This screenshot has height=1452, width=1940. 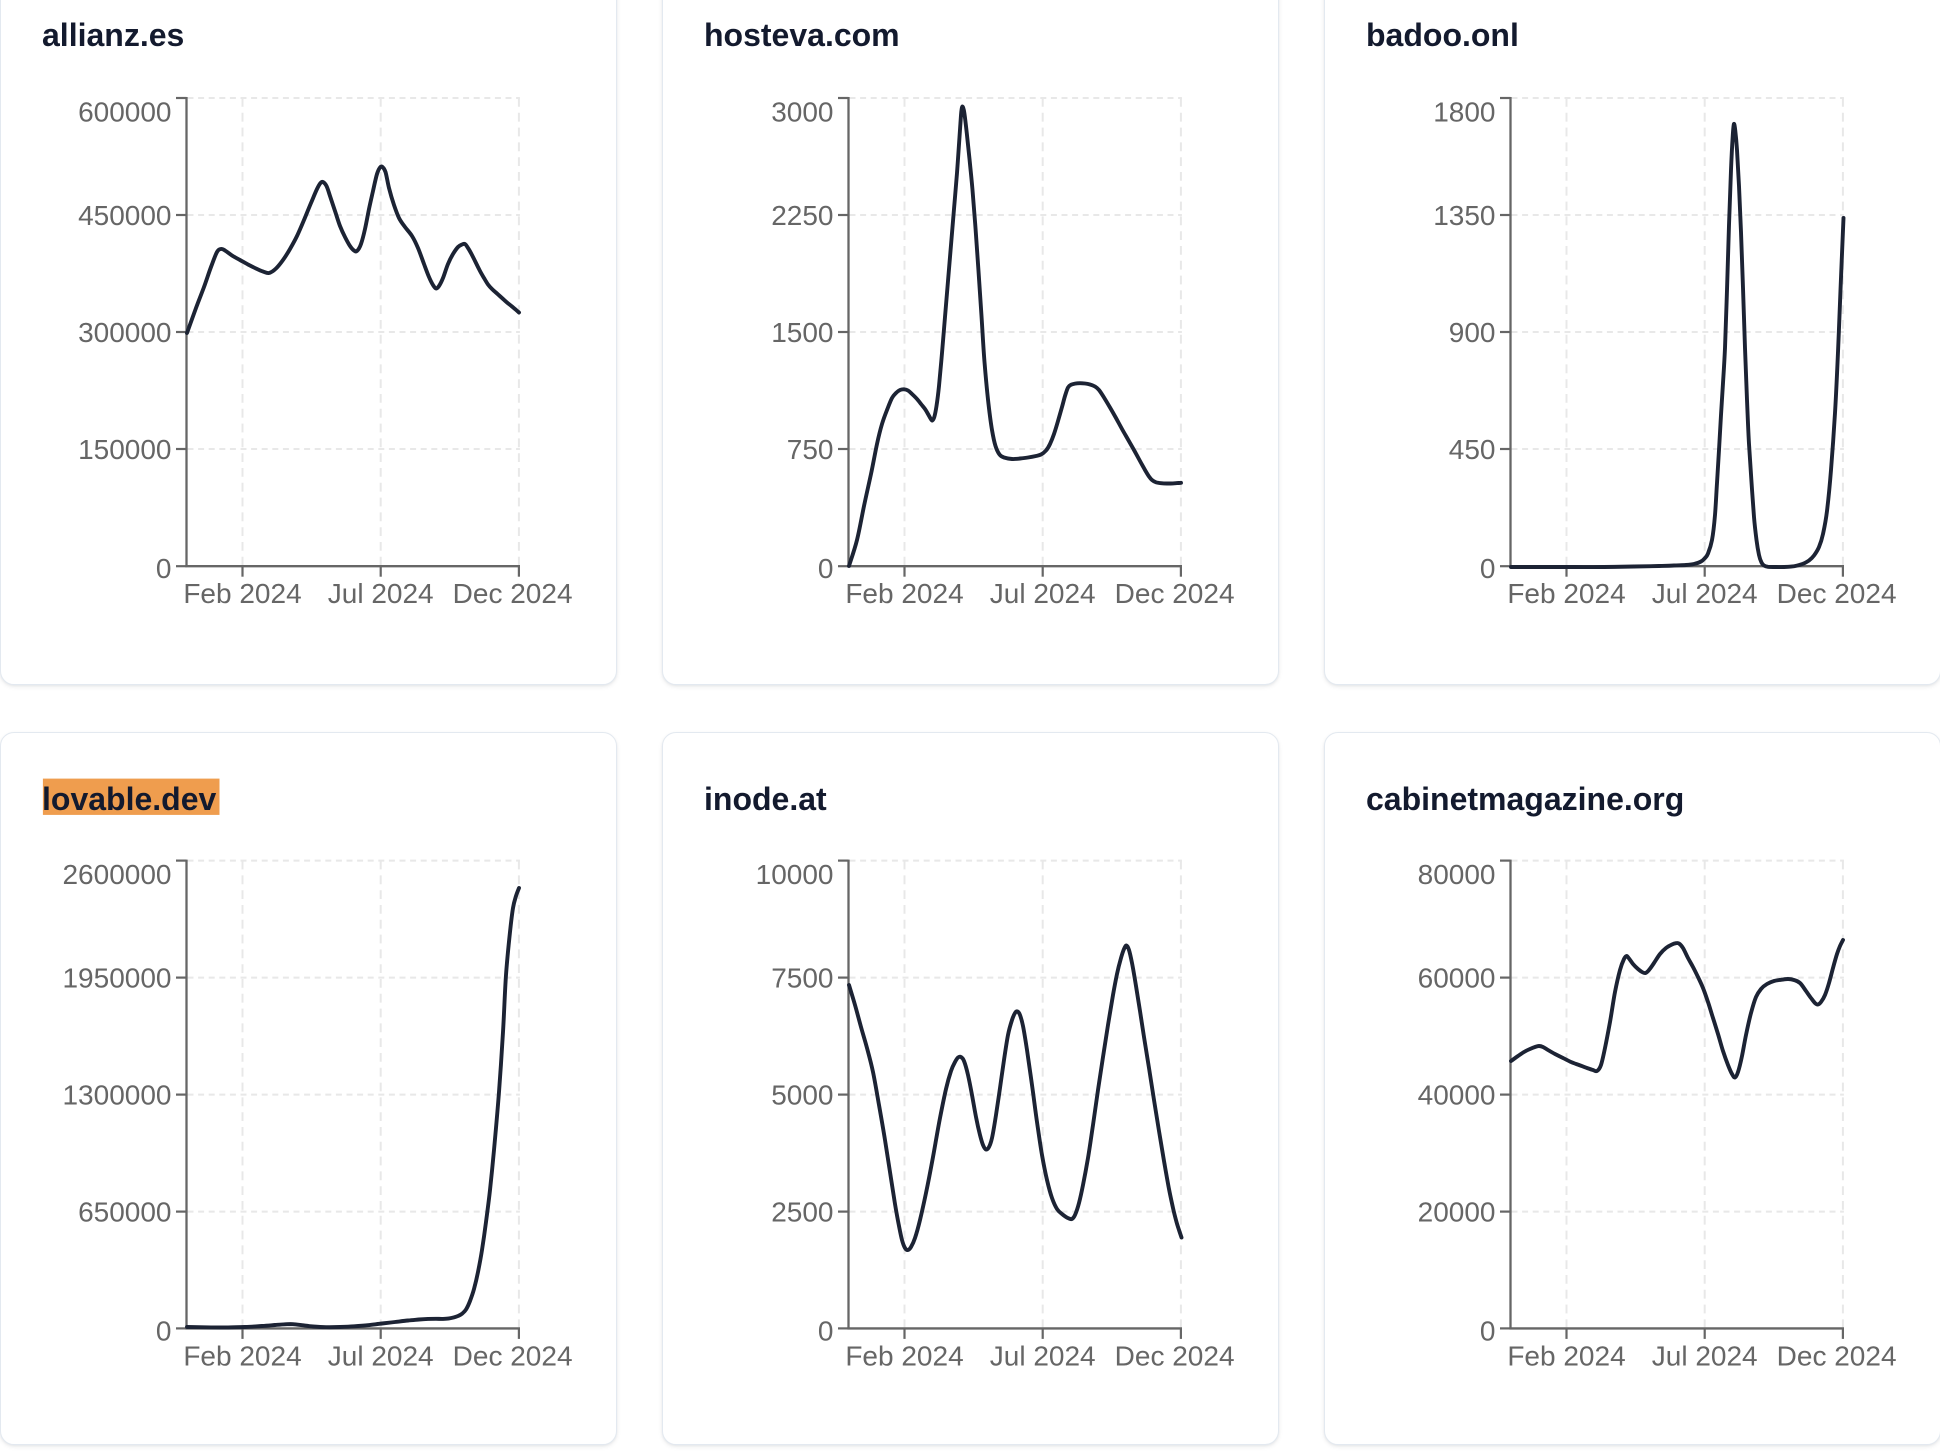 What do you see at coordinates (802, 1212) in the screenshot?
I see `svg-text: 2500` at bounding box center [802, 1212].